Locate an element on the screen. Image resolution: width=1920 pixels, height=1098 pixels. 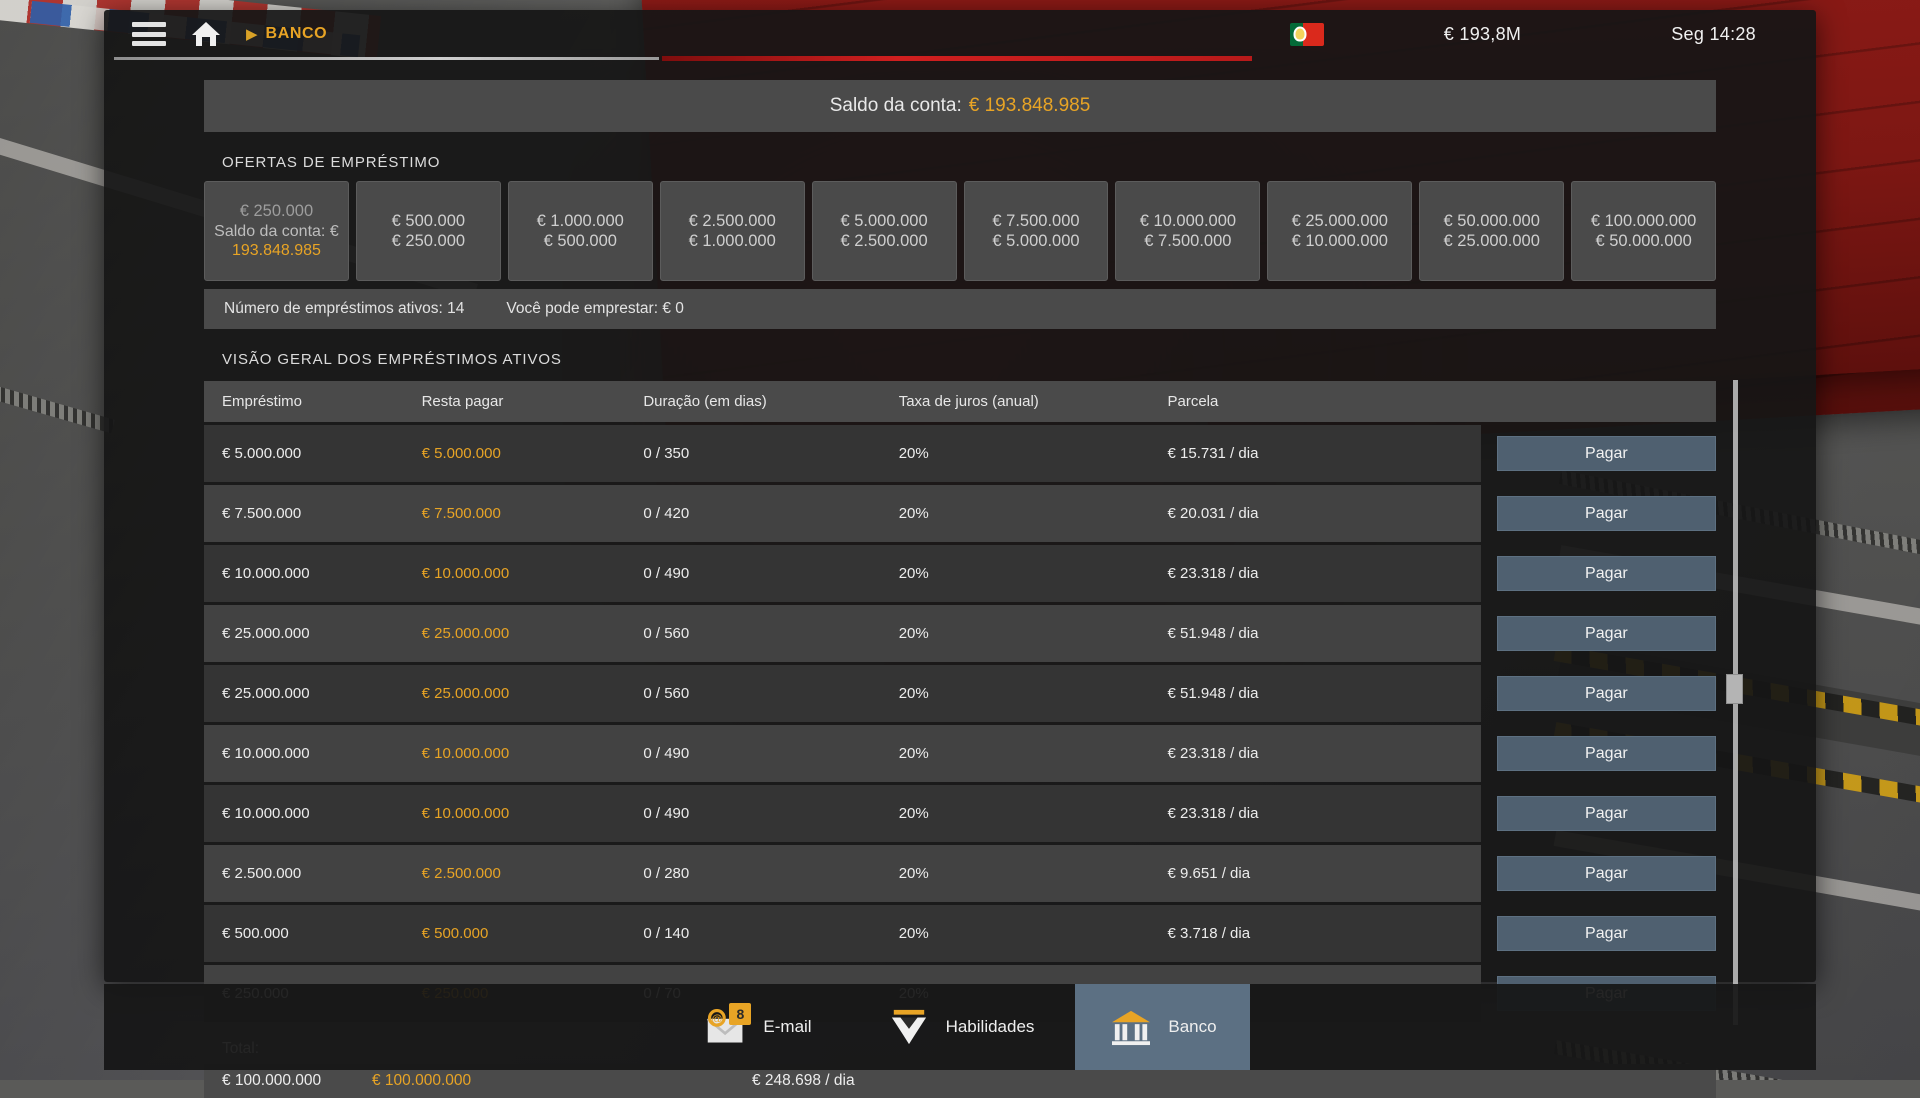
cell-installment: € 20.031 / dia is located at coordinates (1316, 513).